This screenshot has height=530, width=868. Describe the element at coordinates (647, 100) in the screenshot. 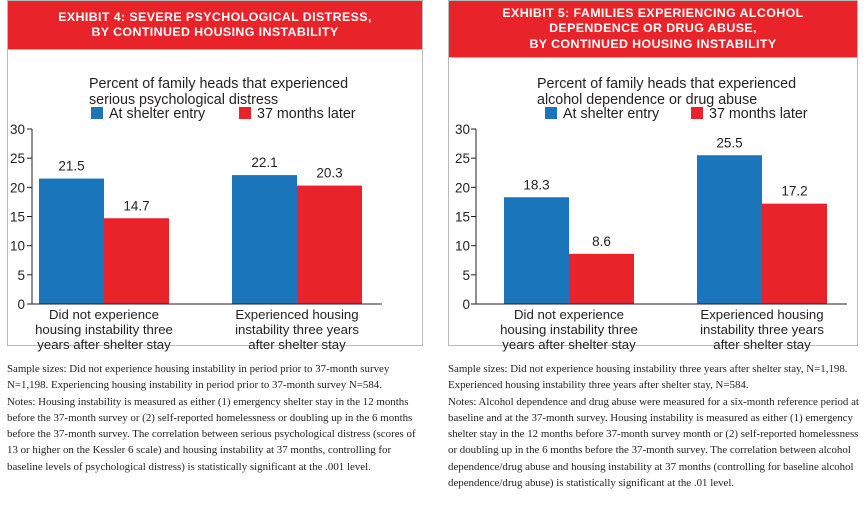

I see `chart-subtitle: alcohol dependence or drug abuse` at that location.